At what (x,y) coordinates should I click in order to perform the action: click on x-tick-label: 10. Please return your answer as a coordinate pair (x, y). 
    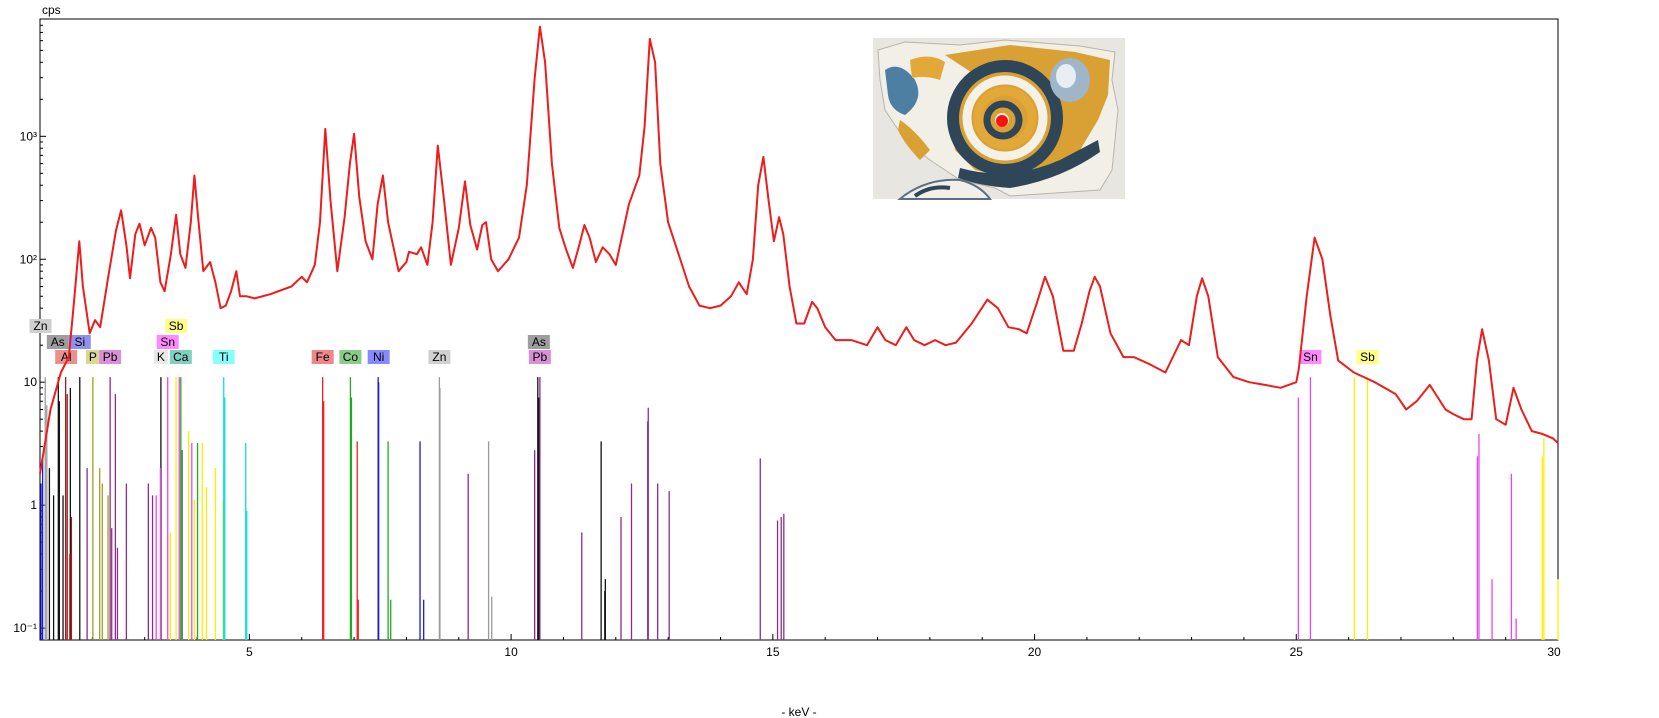
    Looking at the image, I should click on (511, 652).